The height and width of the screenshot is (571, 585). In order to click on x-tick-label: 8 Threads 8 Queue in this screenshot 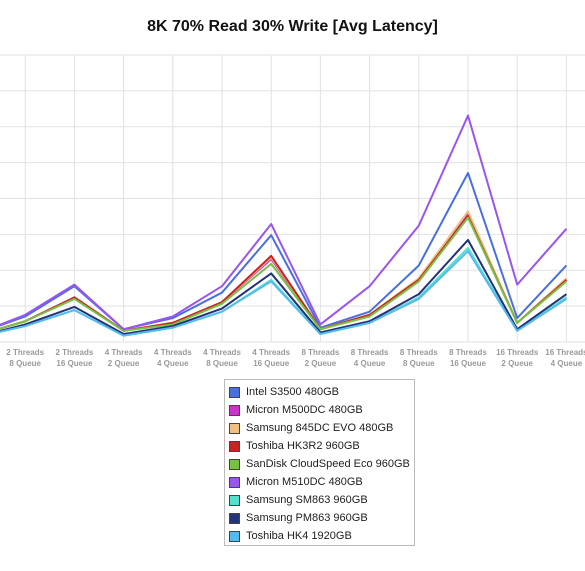, I will do `click(419, 358)`.